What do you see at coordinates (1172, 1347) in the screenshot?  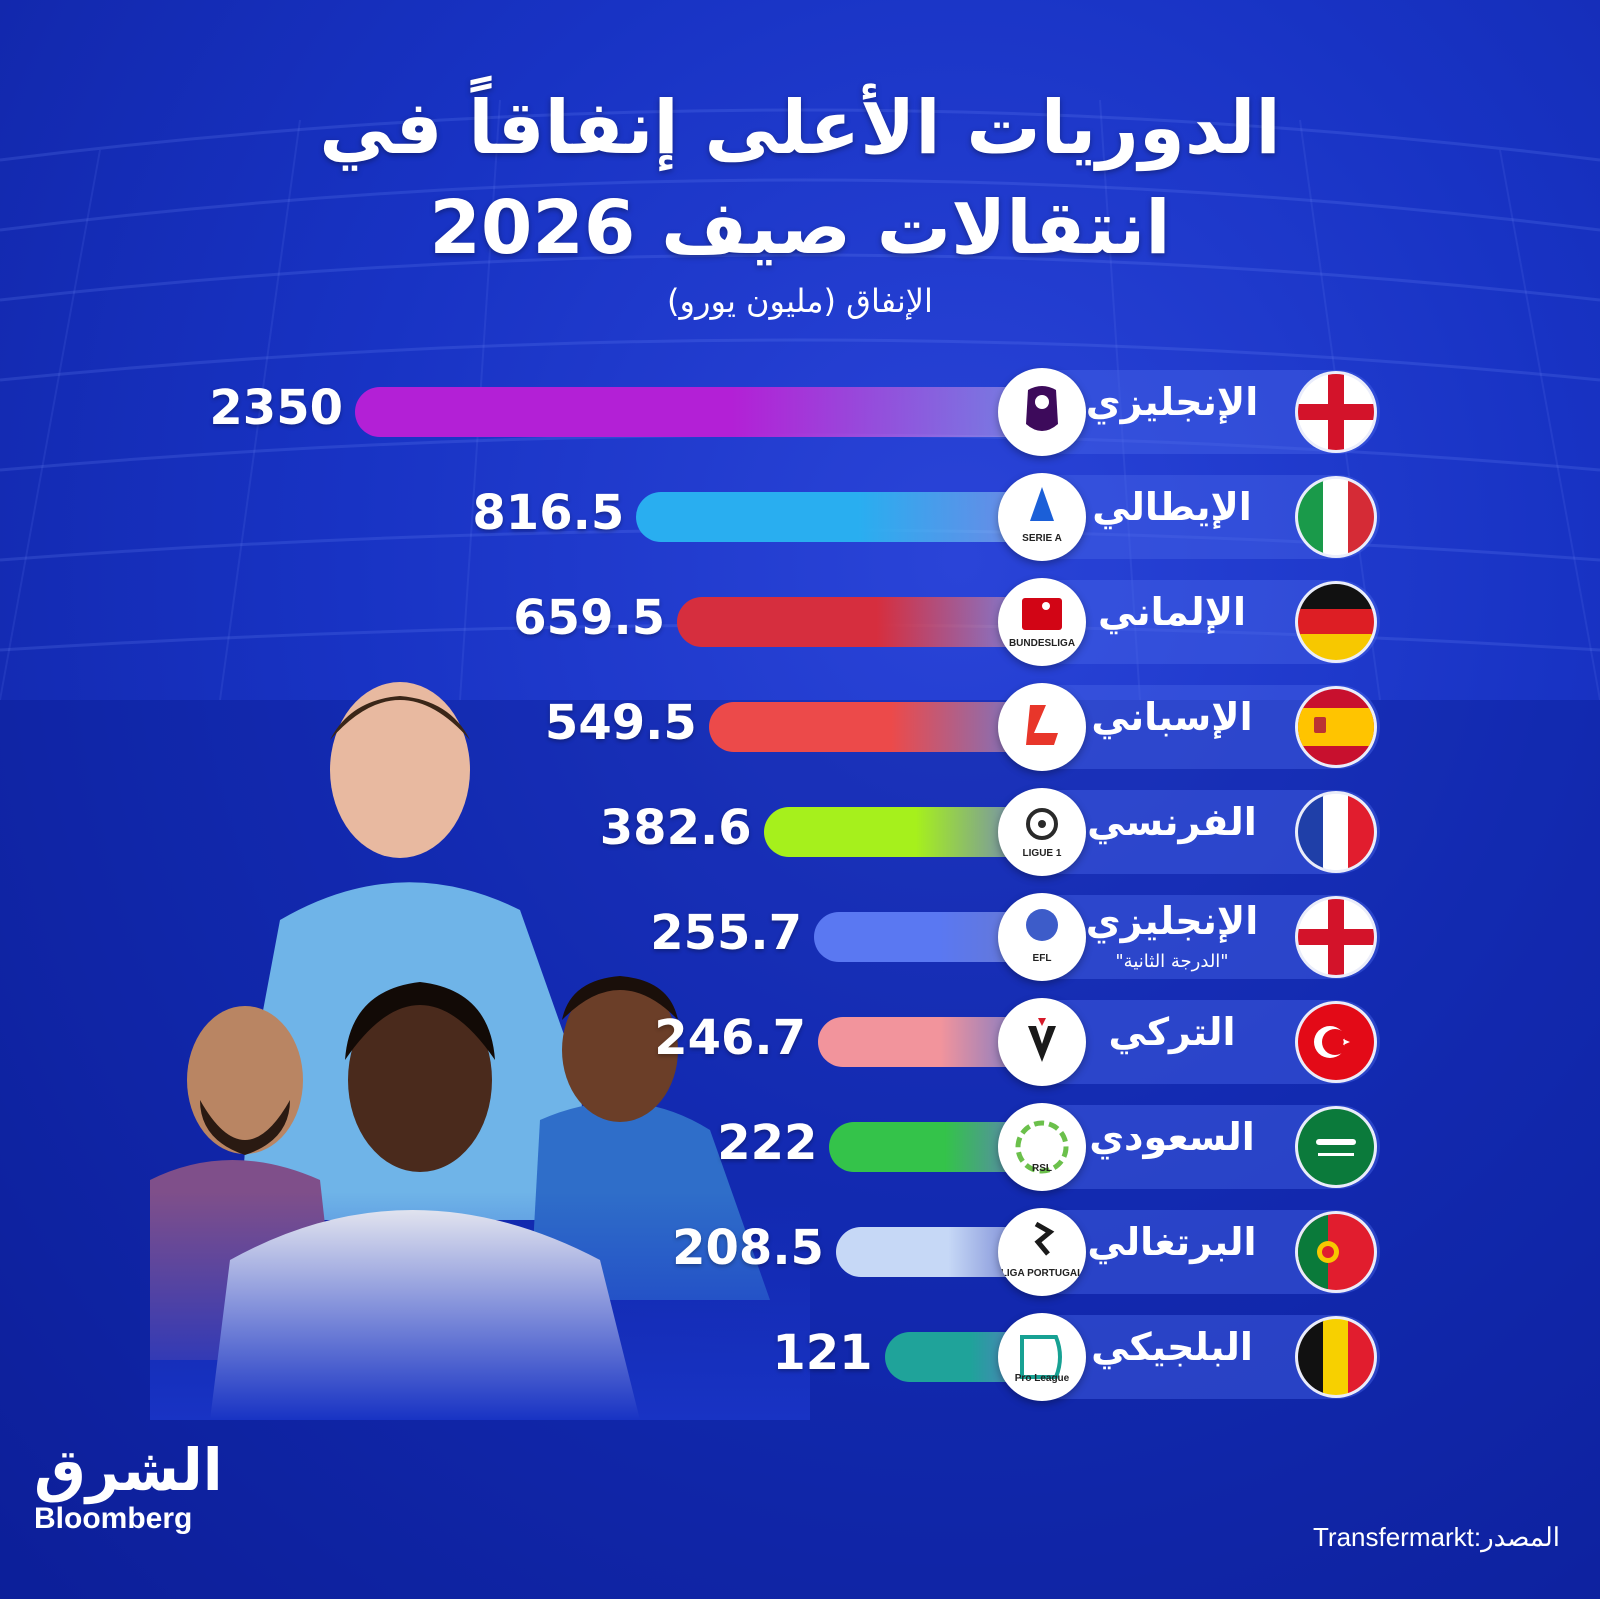 I see `league-label: البلجيكي` at bounding box center [1172, 1347].